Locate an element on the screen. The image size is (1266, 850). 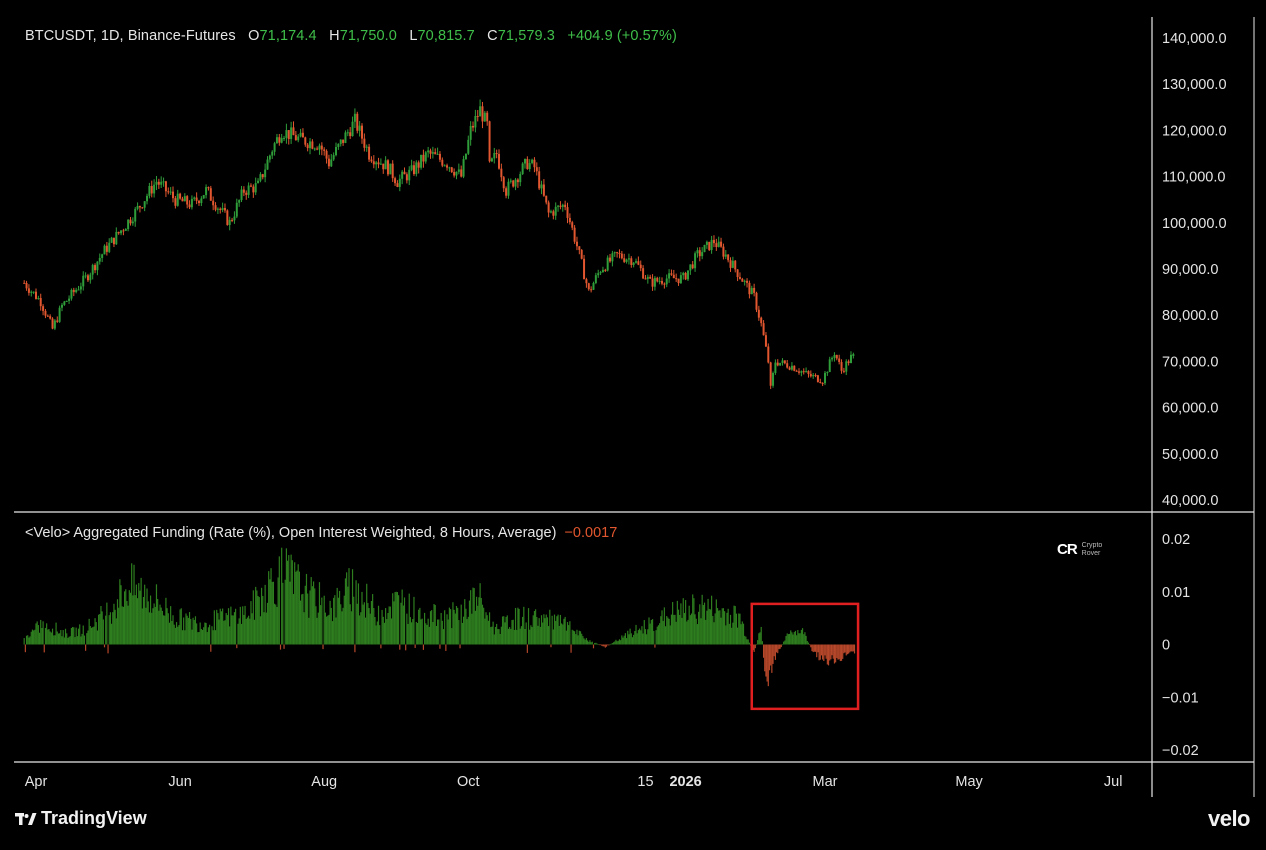
price-tick-label: 120,000.0 is located at coordinates (1194, 131).